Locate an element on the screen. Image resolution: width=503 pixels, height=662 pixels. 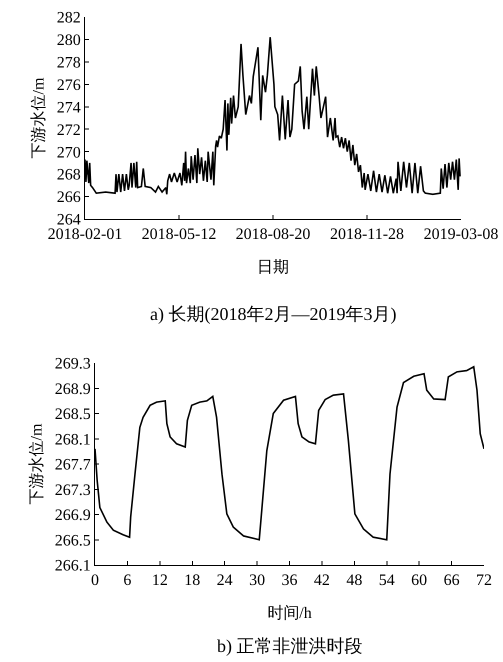
x-tick-label: 12 is located at coordinates (160, 581).